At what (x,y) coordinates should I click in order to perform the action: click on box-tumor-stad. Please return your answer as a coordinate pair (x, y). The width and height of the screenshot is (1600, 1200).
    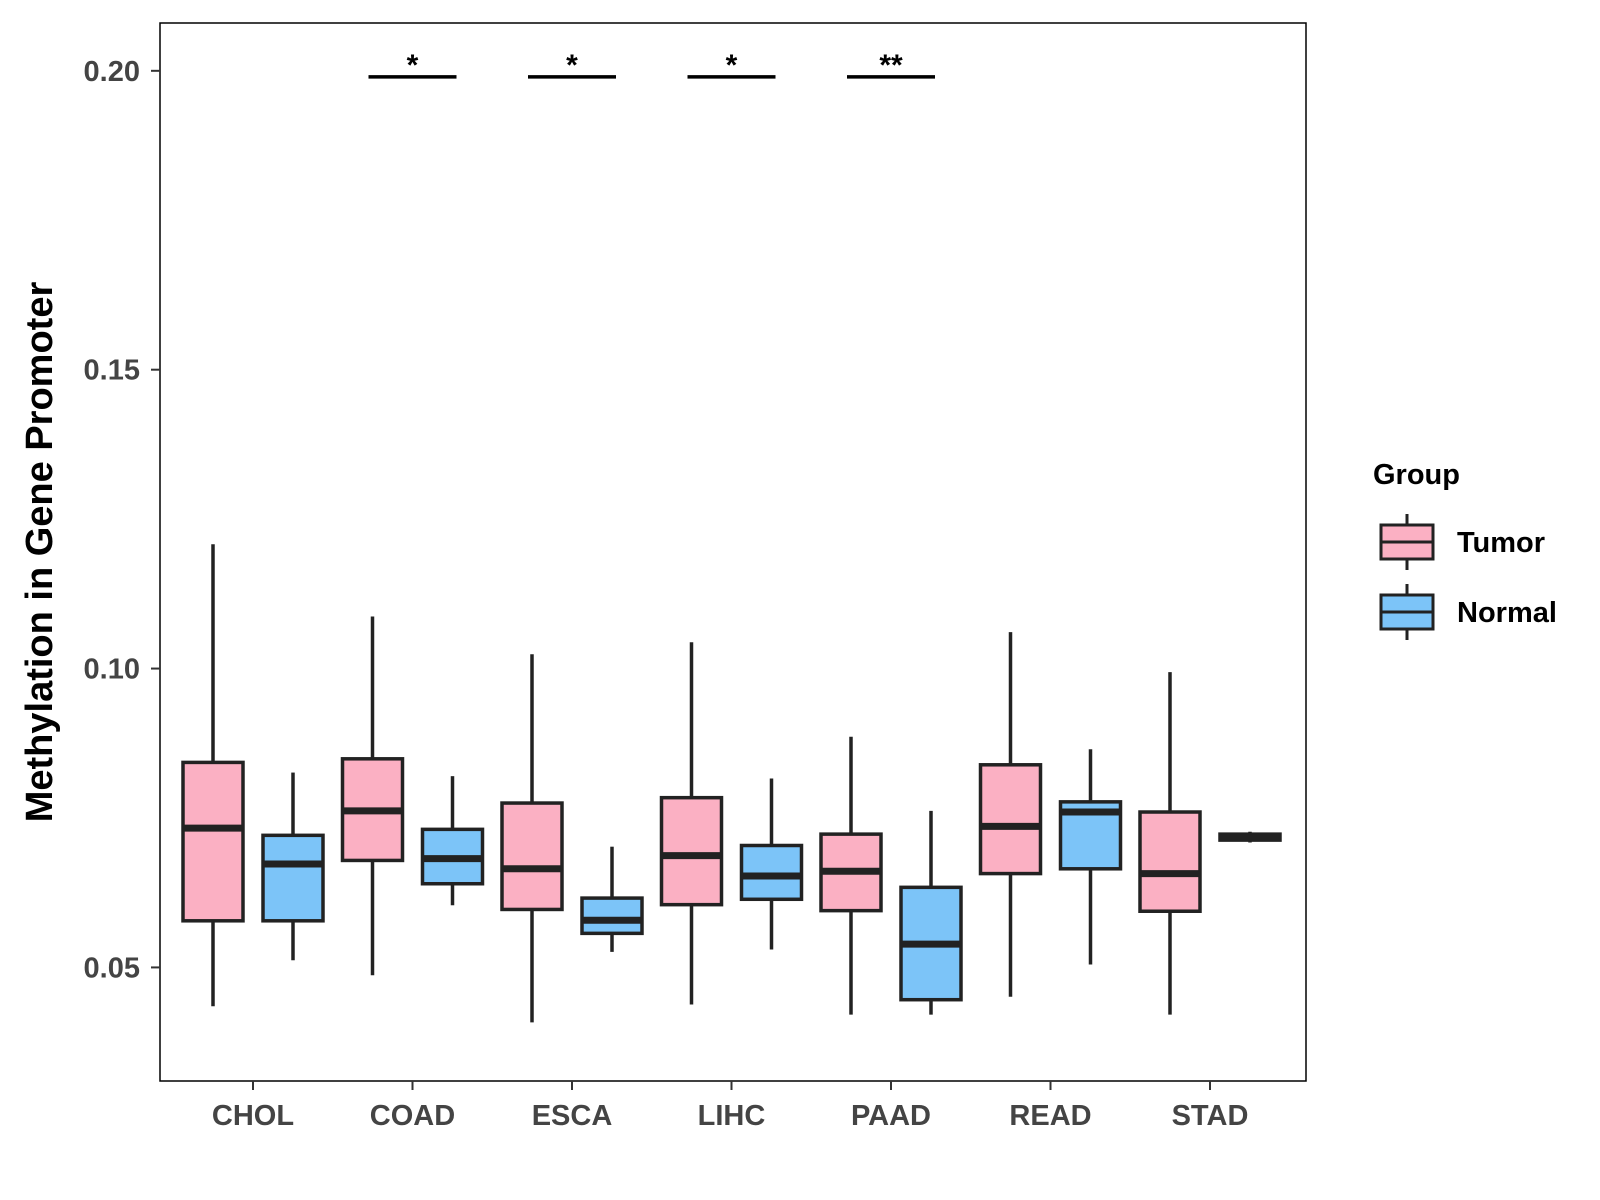
    Looking at the image, I should click on (1170, 843).